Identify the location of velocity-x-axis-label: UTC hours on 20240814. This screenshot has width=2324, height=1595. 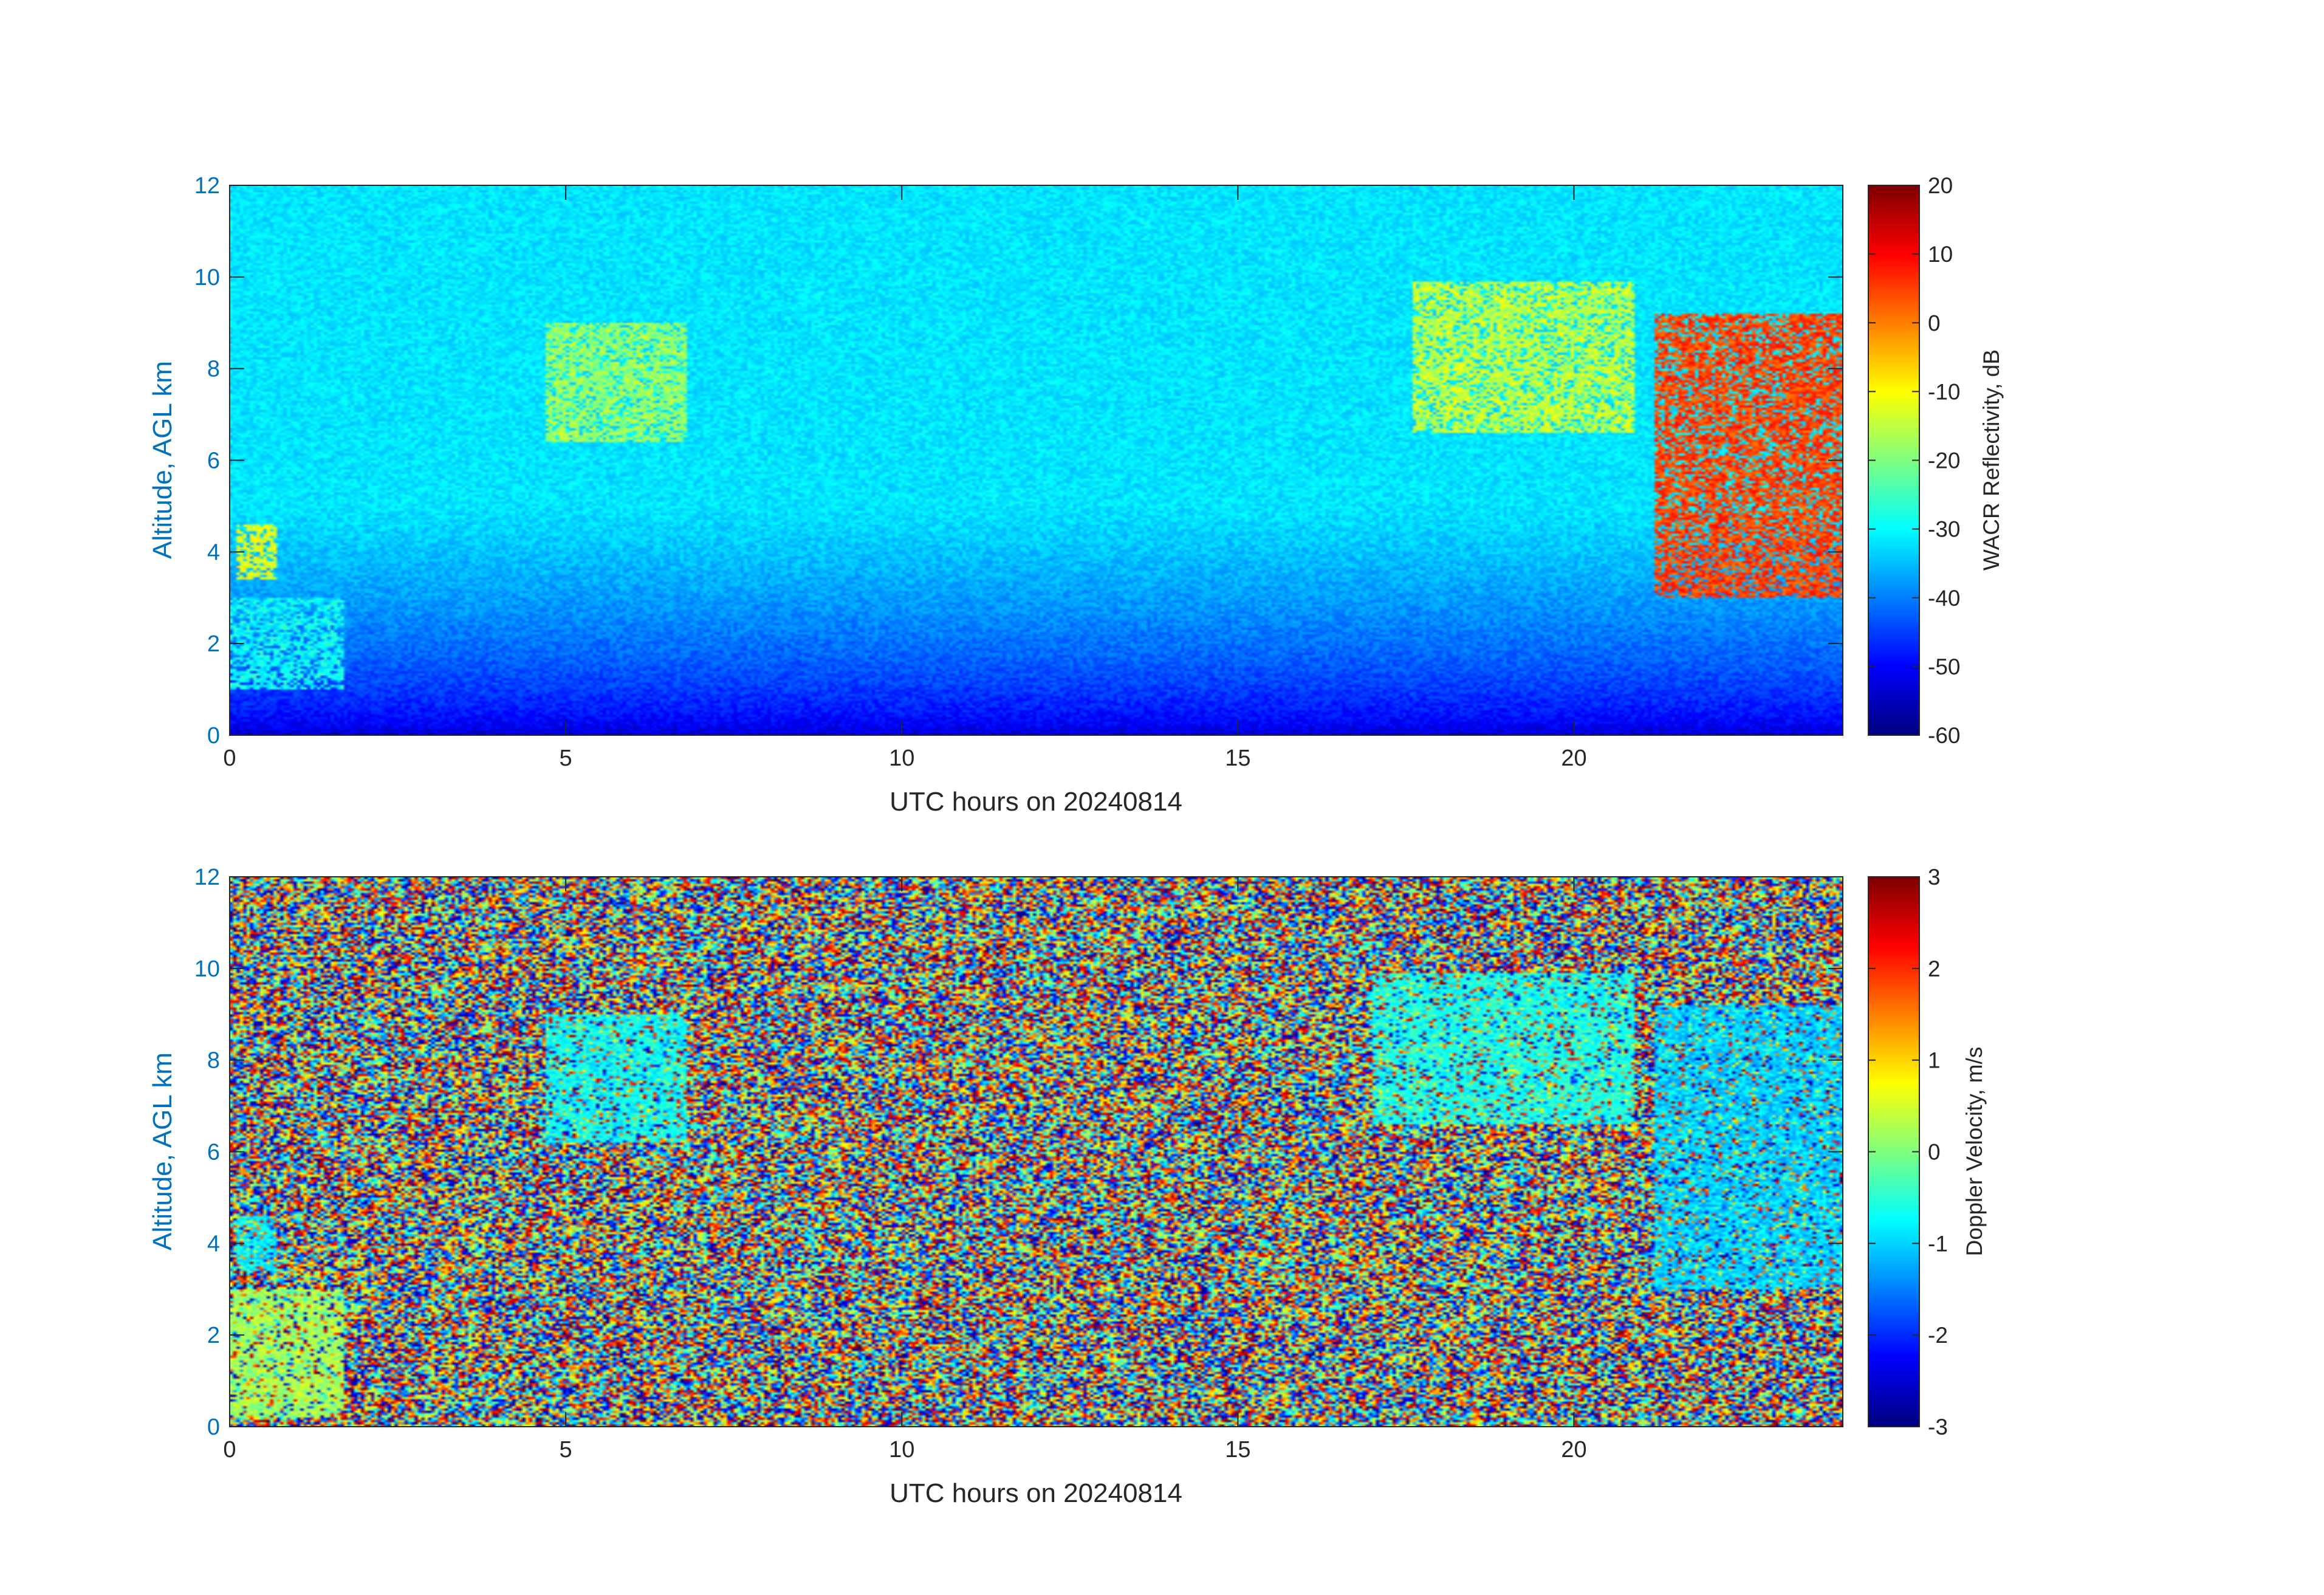
(1035, 1493).